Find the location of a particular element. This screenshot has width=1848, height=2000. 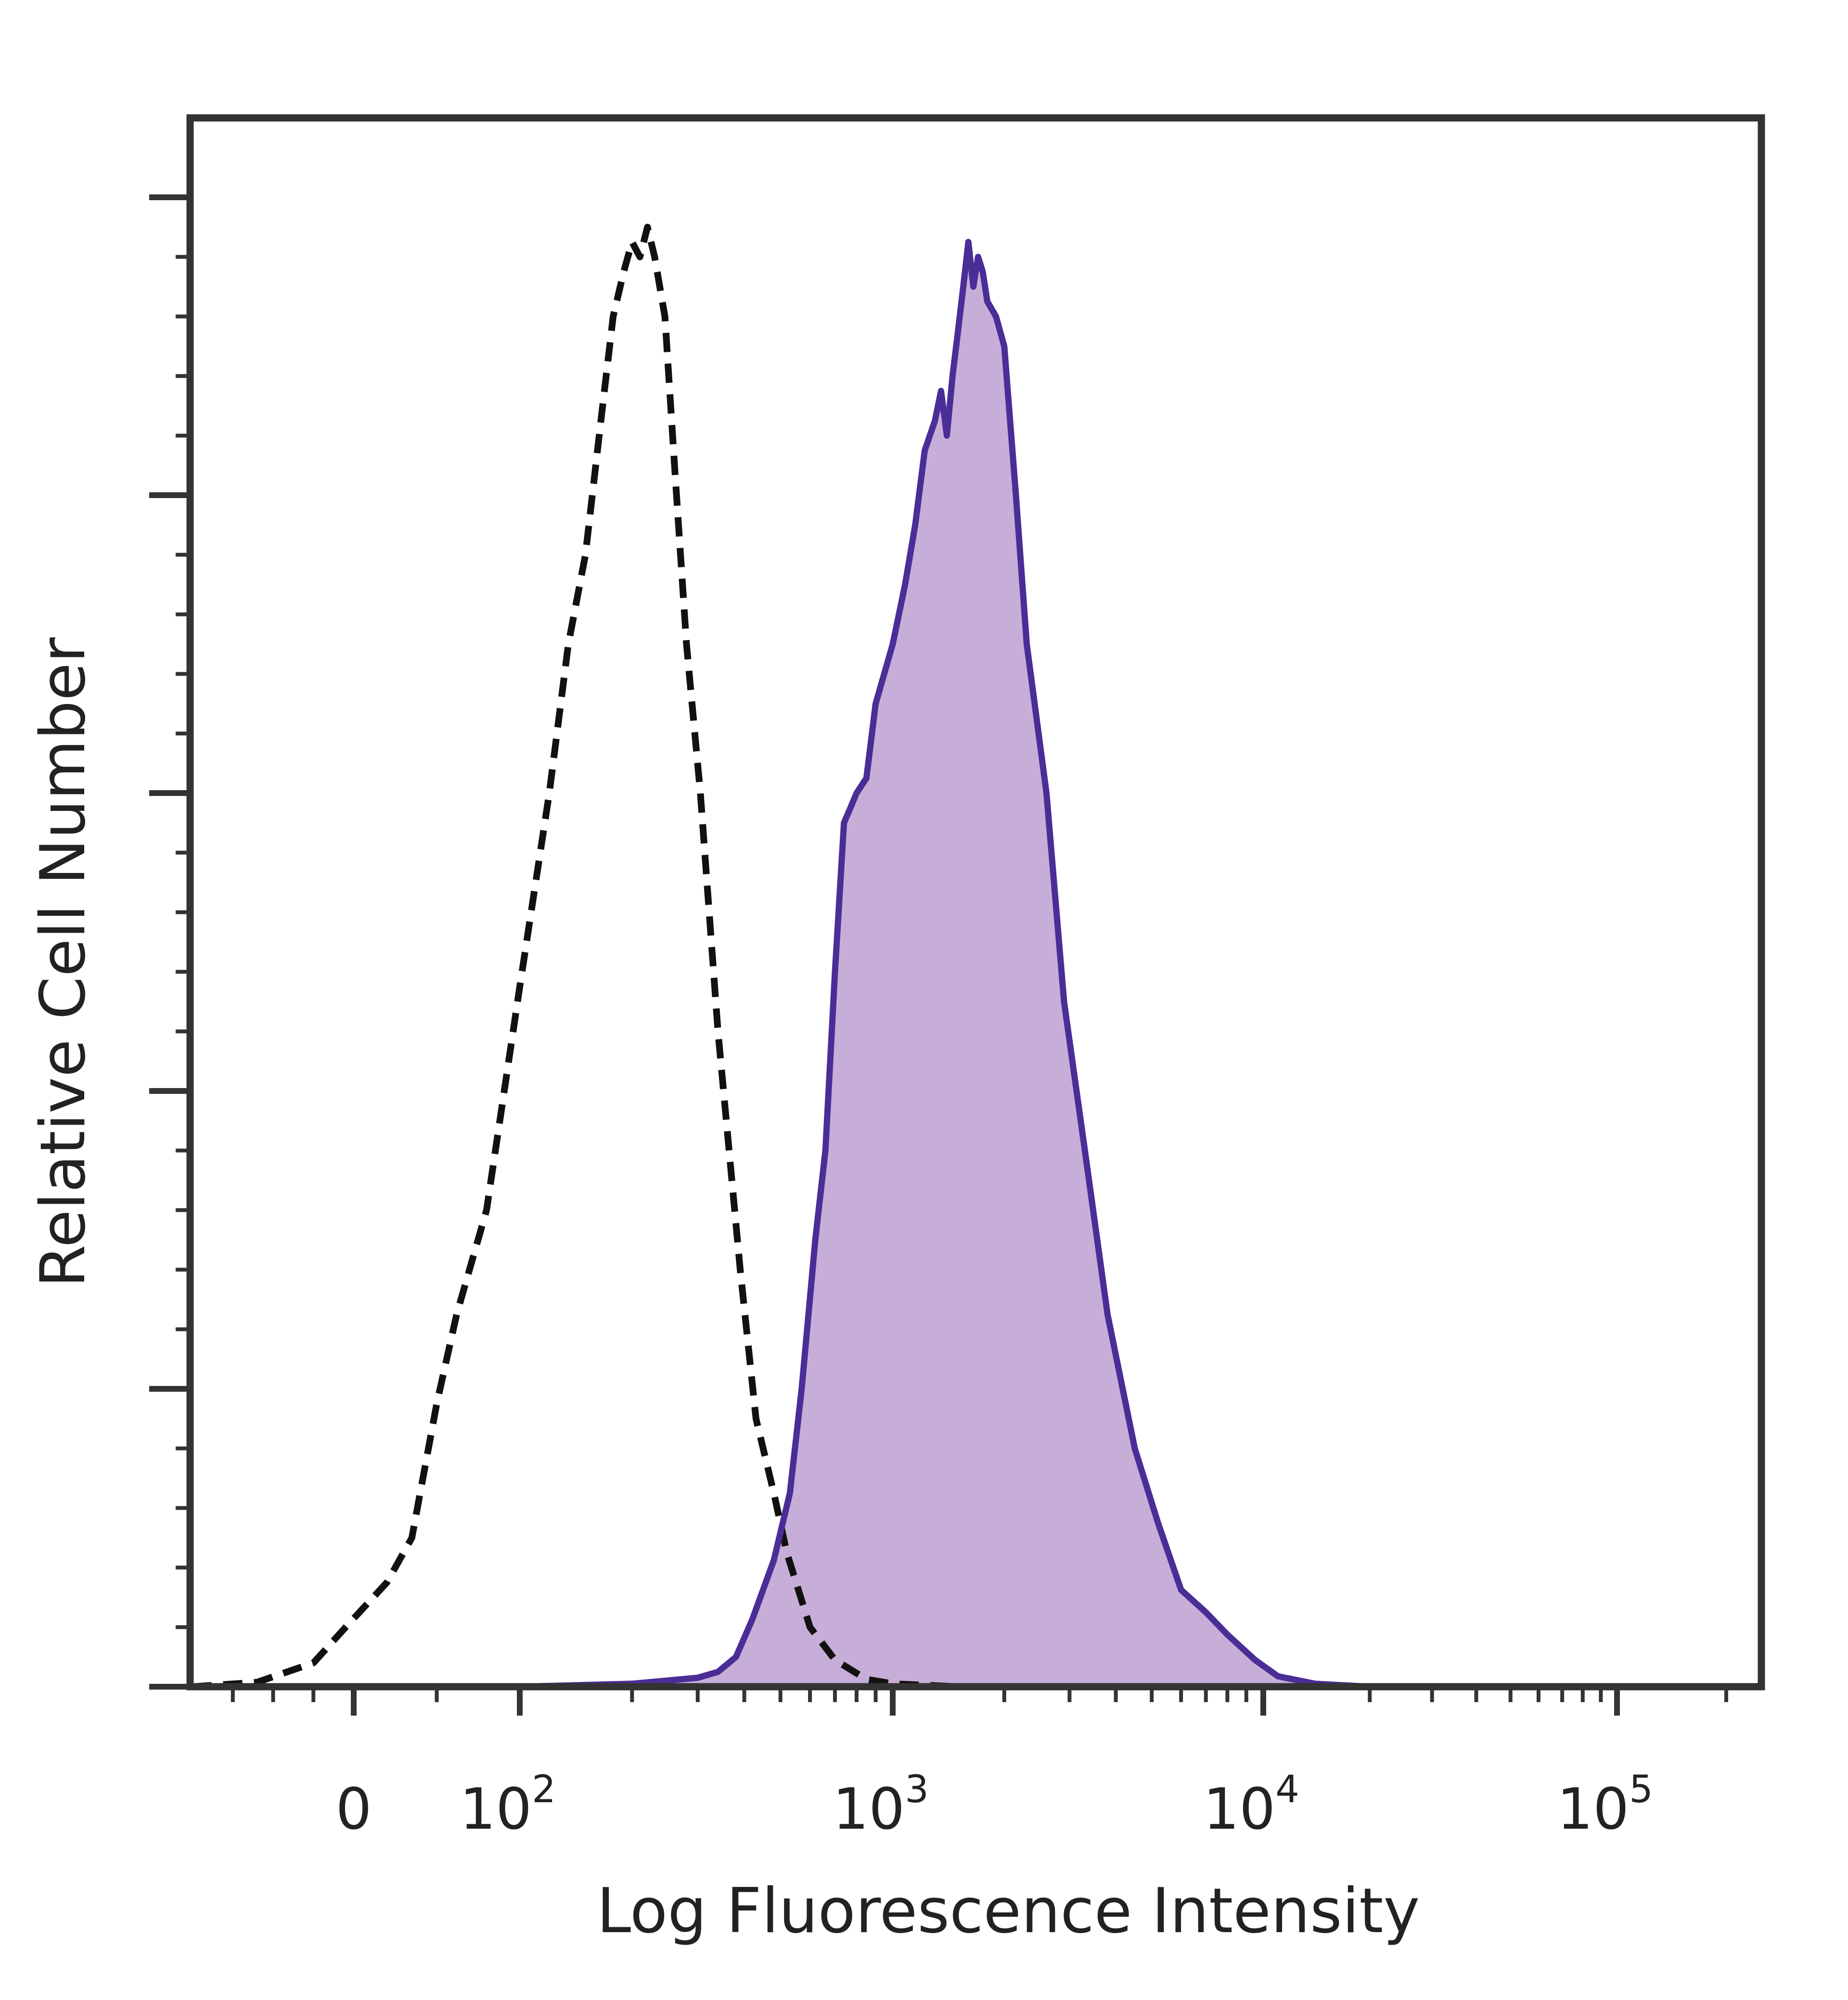

x-tick-label: 10⁴ is located at coordinates (1251, 1805).